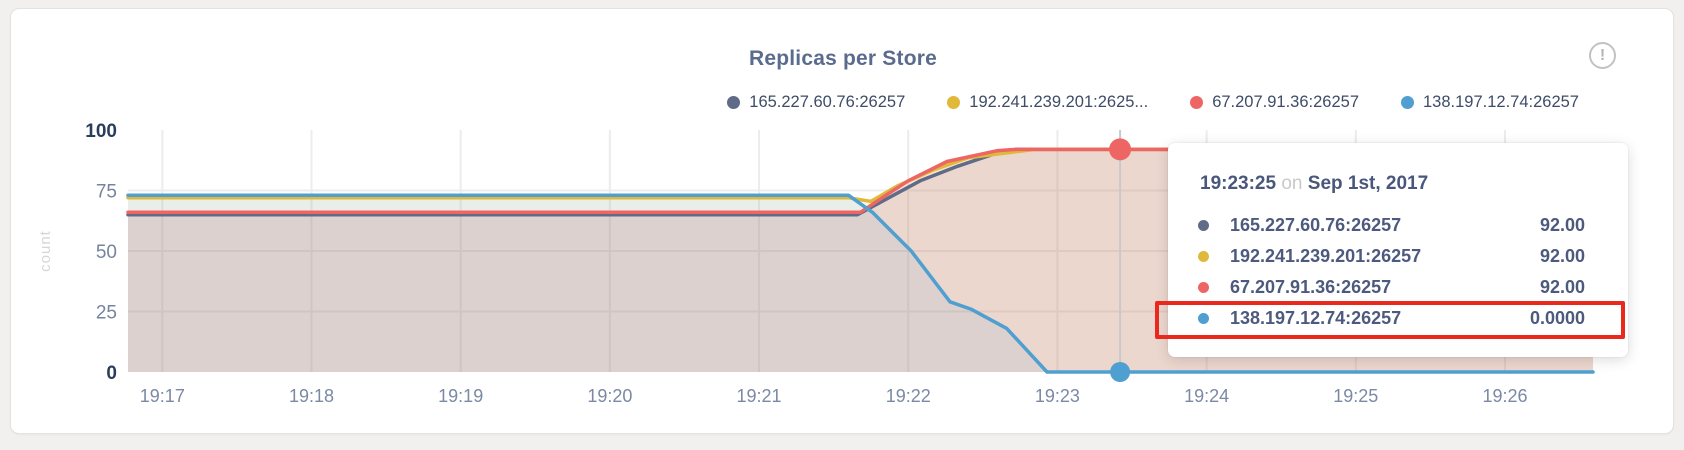 This screenshot has height=450, width=1684. I want to click on tooltip-row-highlighted: 138.197.12.74:26257 0.0000, so click(1391, 318).